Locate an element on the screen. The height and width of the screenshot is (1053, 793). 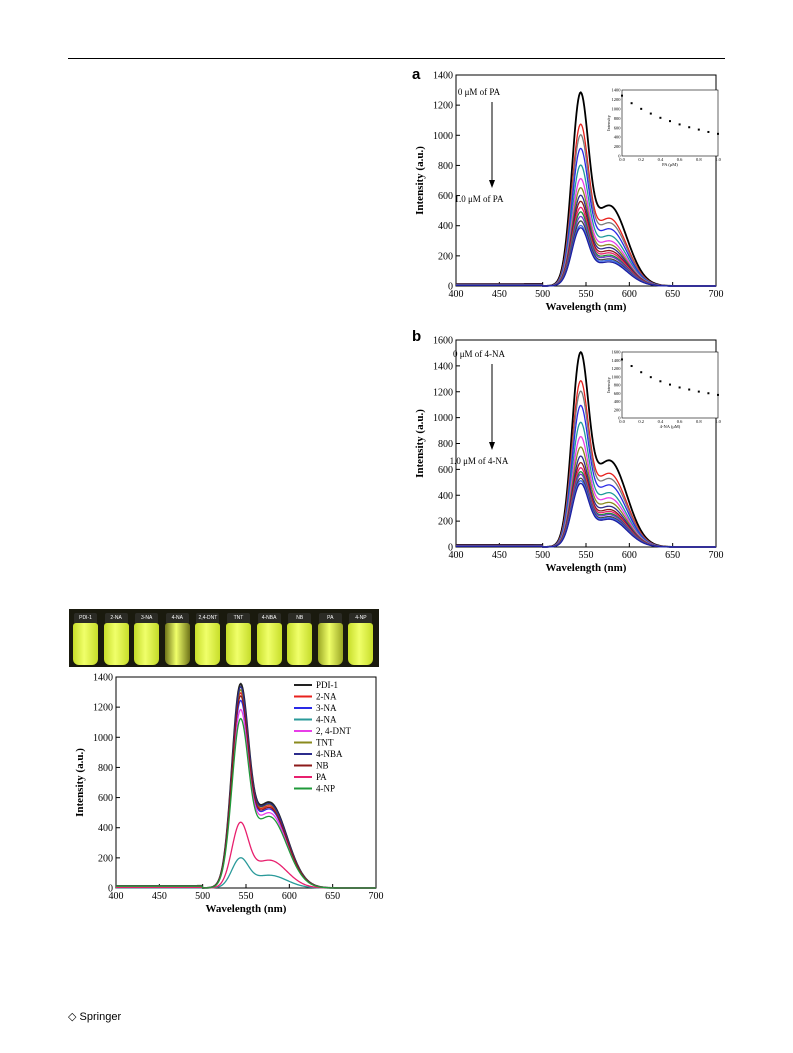
y-tick-label: 1200 is located at coordinates (443, 392).